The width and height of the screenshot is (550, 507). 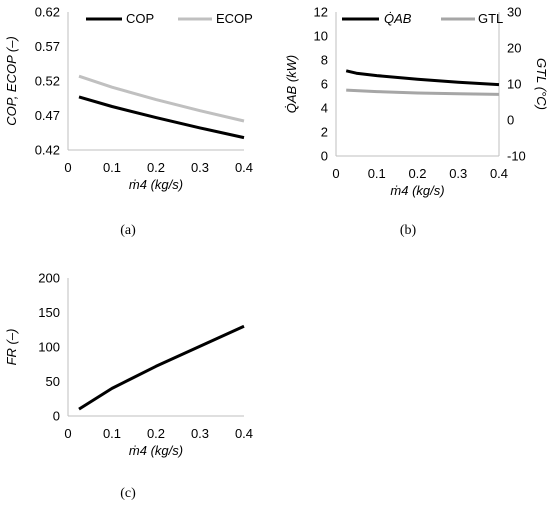 I want to click on y-tick-label: 50, so click(x=53, y=381).